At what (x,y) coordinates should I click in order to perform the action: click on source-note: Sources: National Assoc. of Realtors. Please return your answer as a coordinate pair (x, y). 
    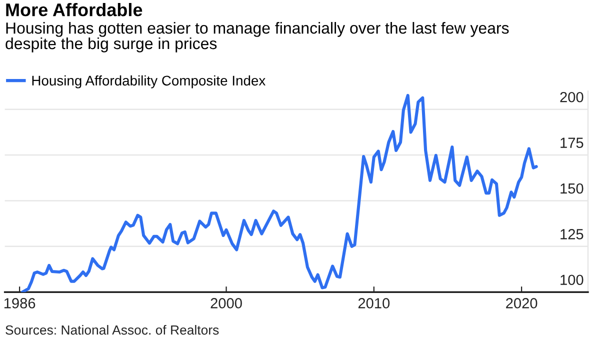
    Looking at the image, I should click on (112, 330).